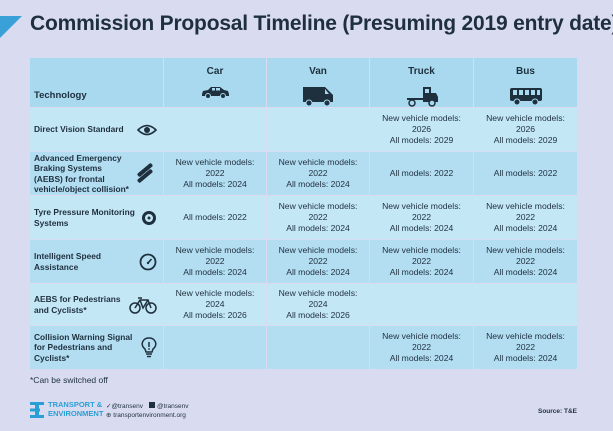 The height and width of the screenshot is (431, 613). What do you see at coordinates (422, 83) in the screenshot?
I see `header-truck: Truck` at bounding box center [422, 83].